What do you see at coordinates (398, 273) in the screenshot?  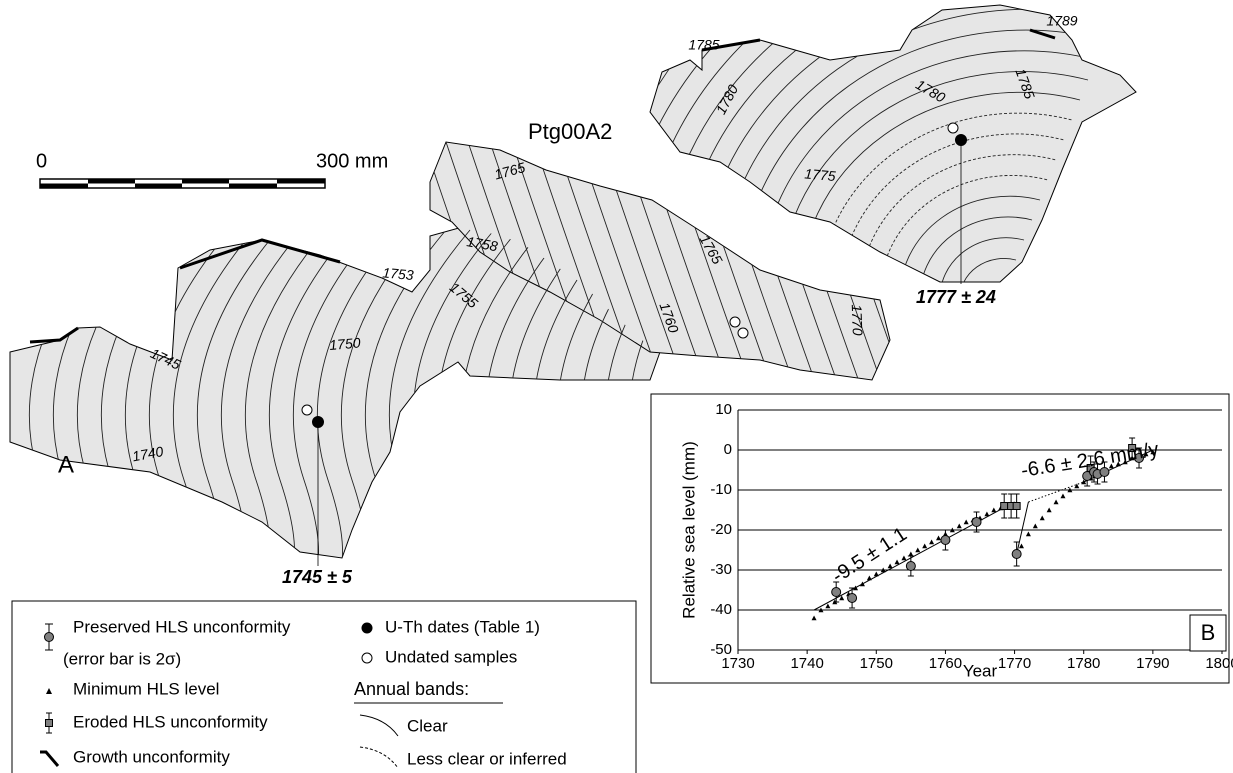 I see `band-year: 1753` at bounding box center [398, 273].